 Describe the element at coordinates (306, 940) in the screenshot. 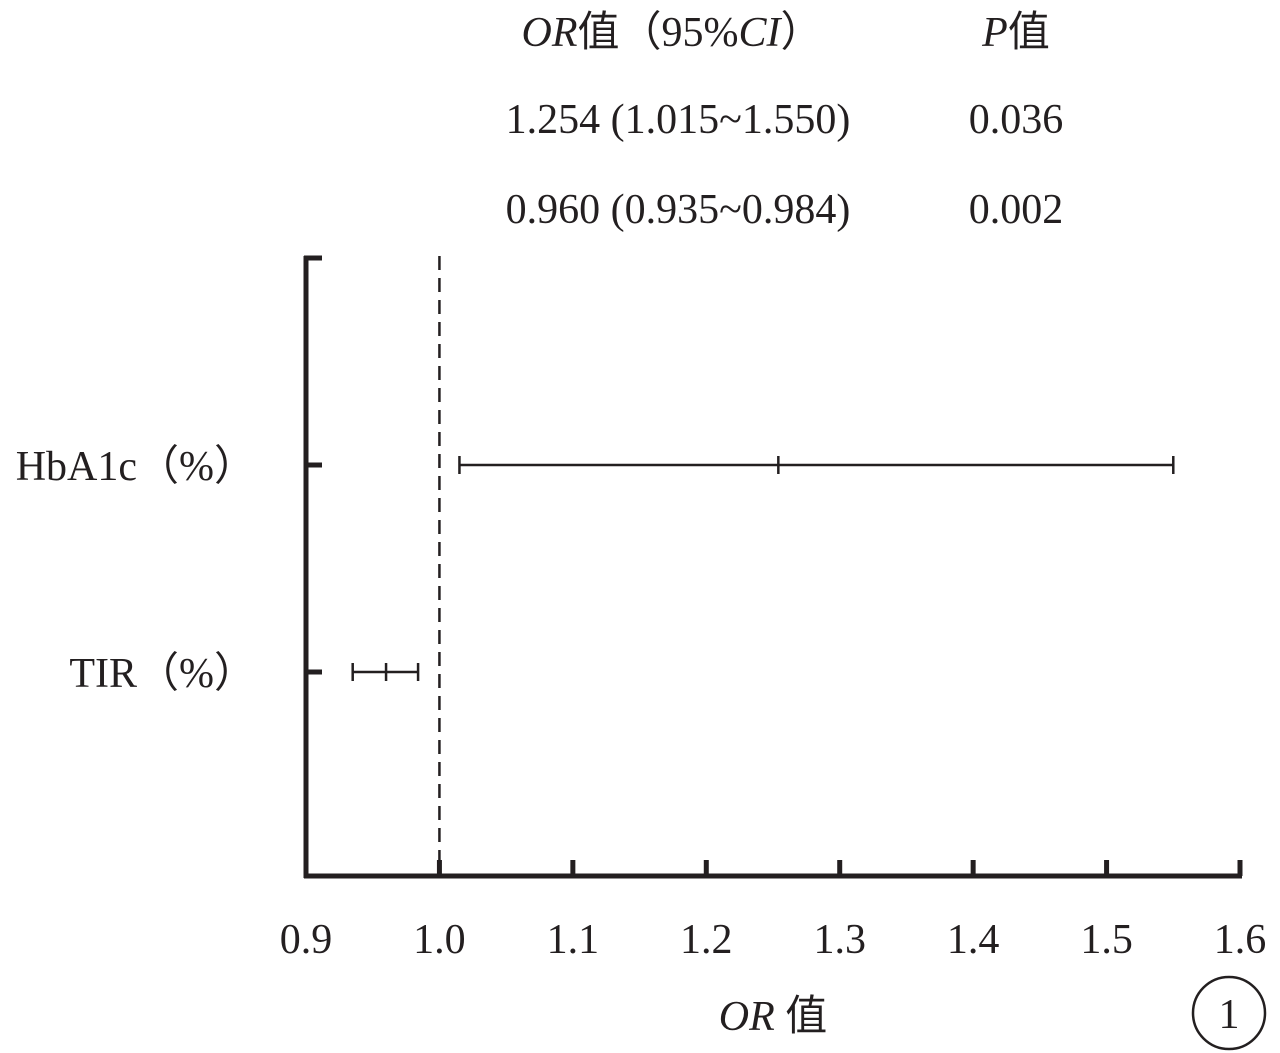

I see `x-tick-label: 0.9` at that location.